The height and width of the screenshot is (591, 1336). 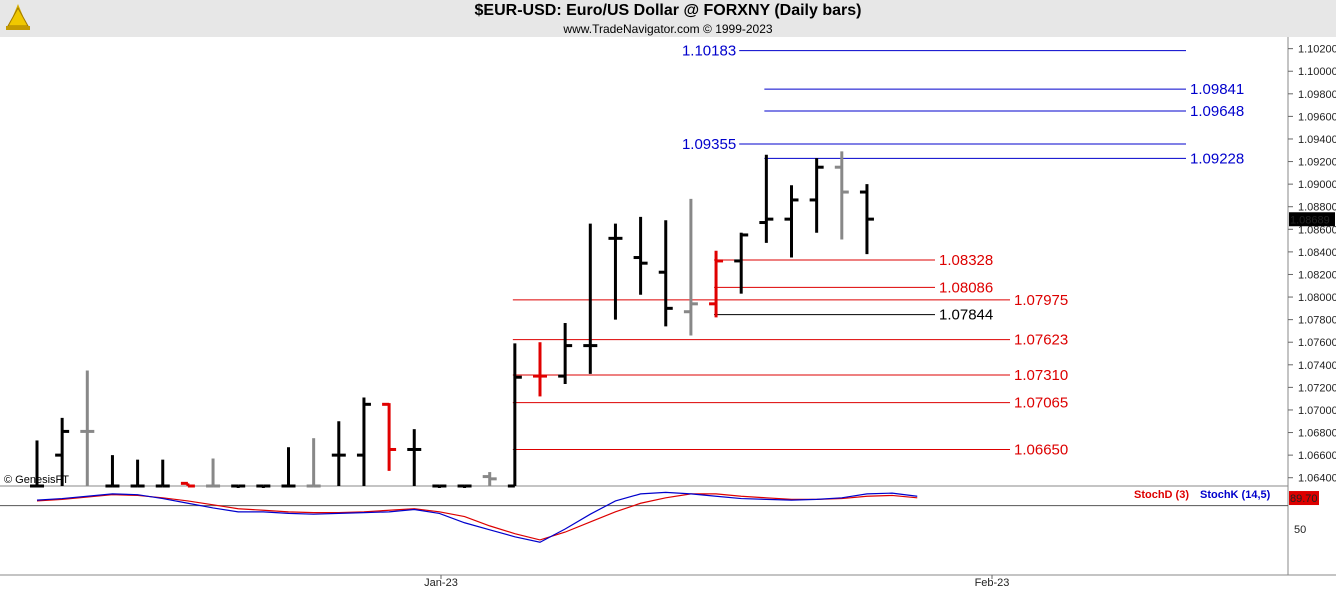 I want to click on price-tick-label: 1.08000, so click(x=1317, y=298).